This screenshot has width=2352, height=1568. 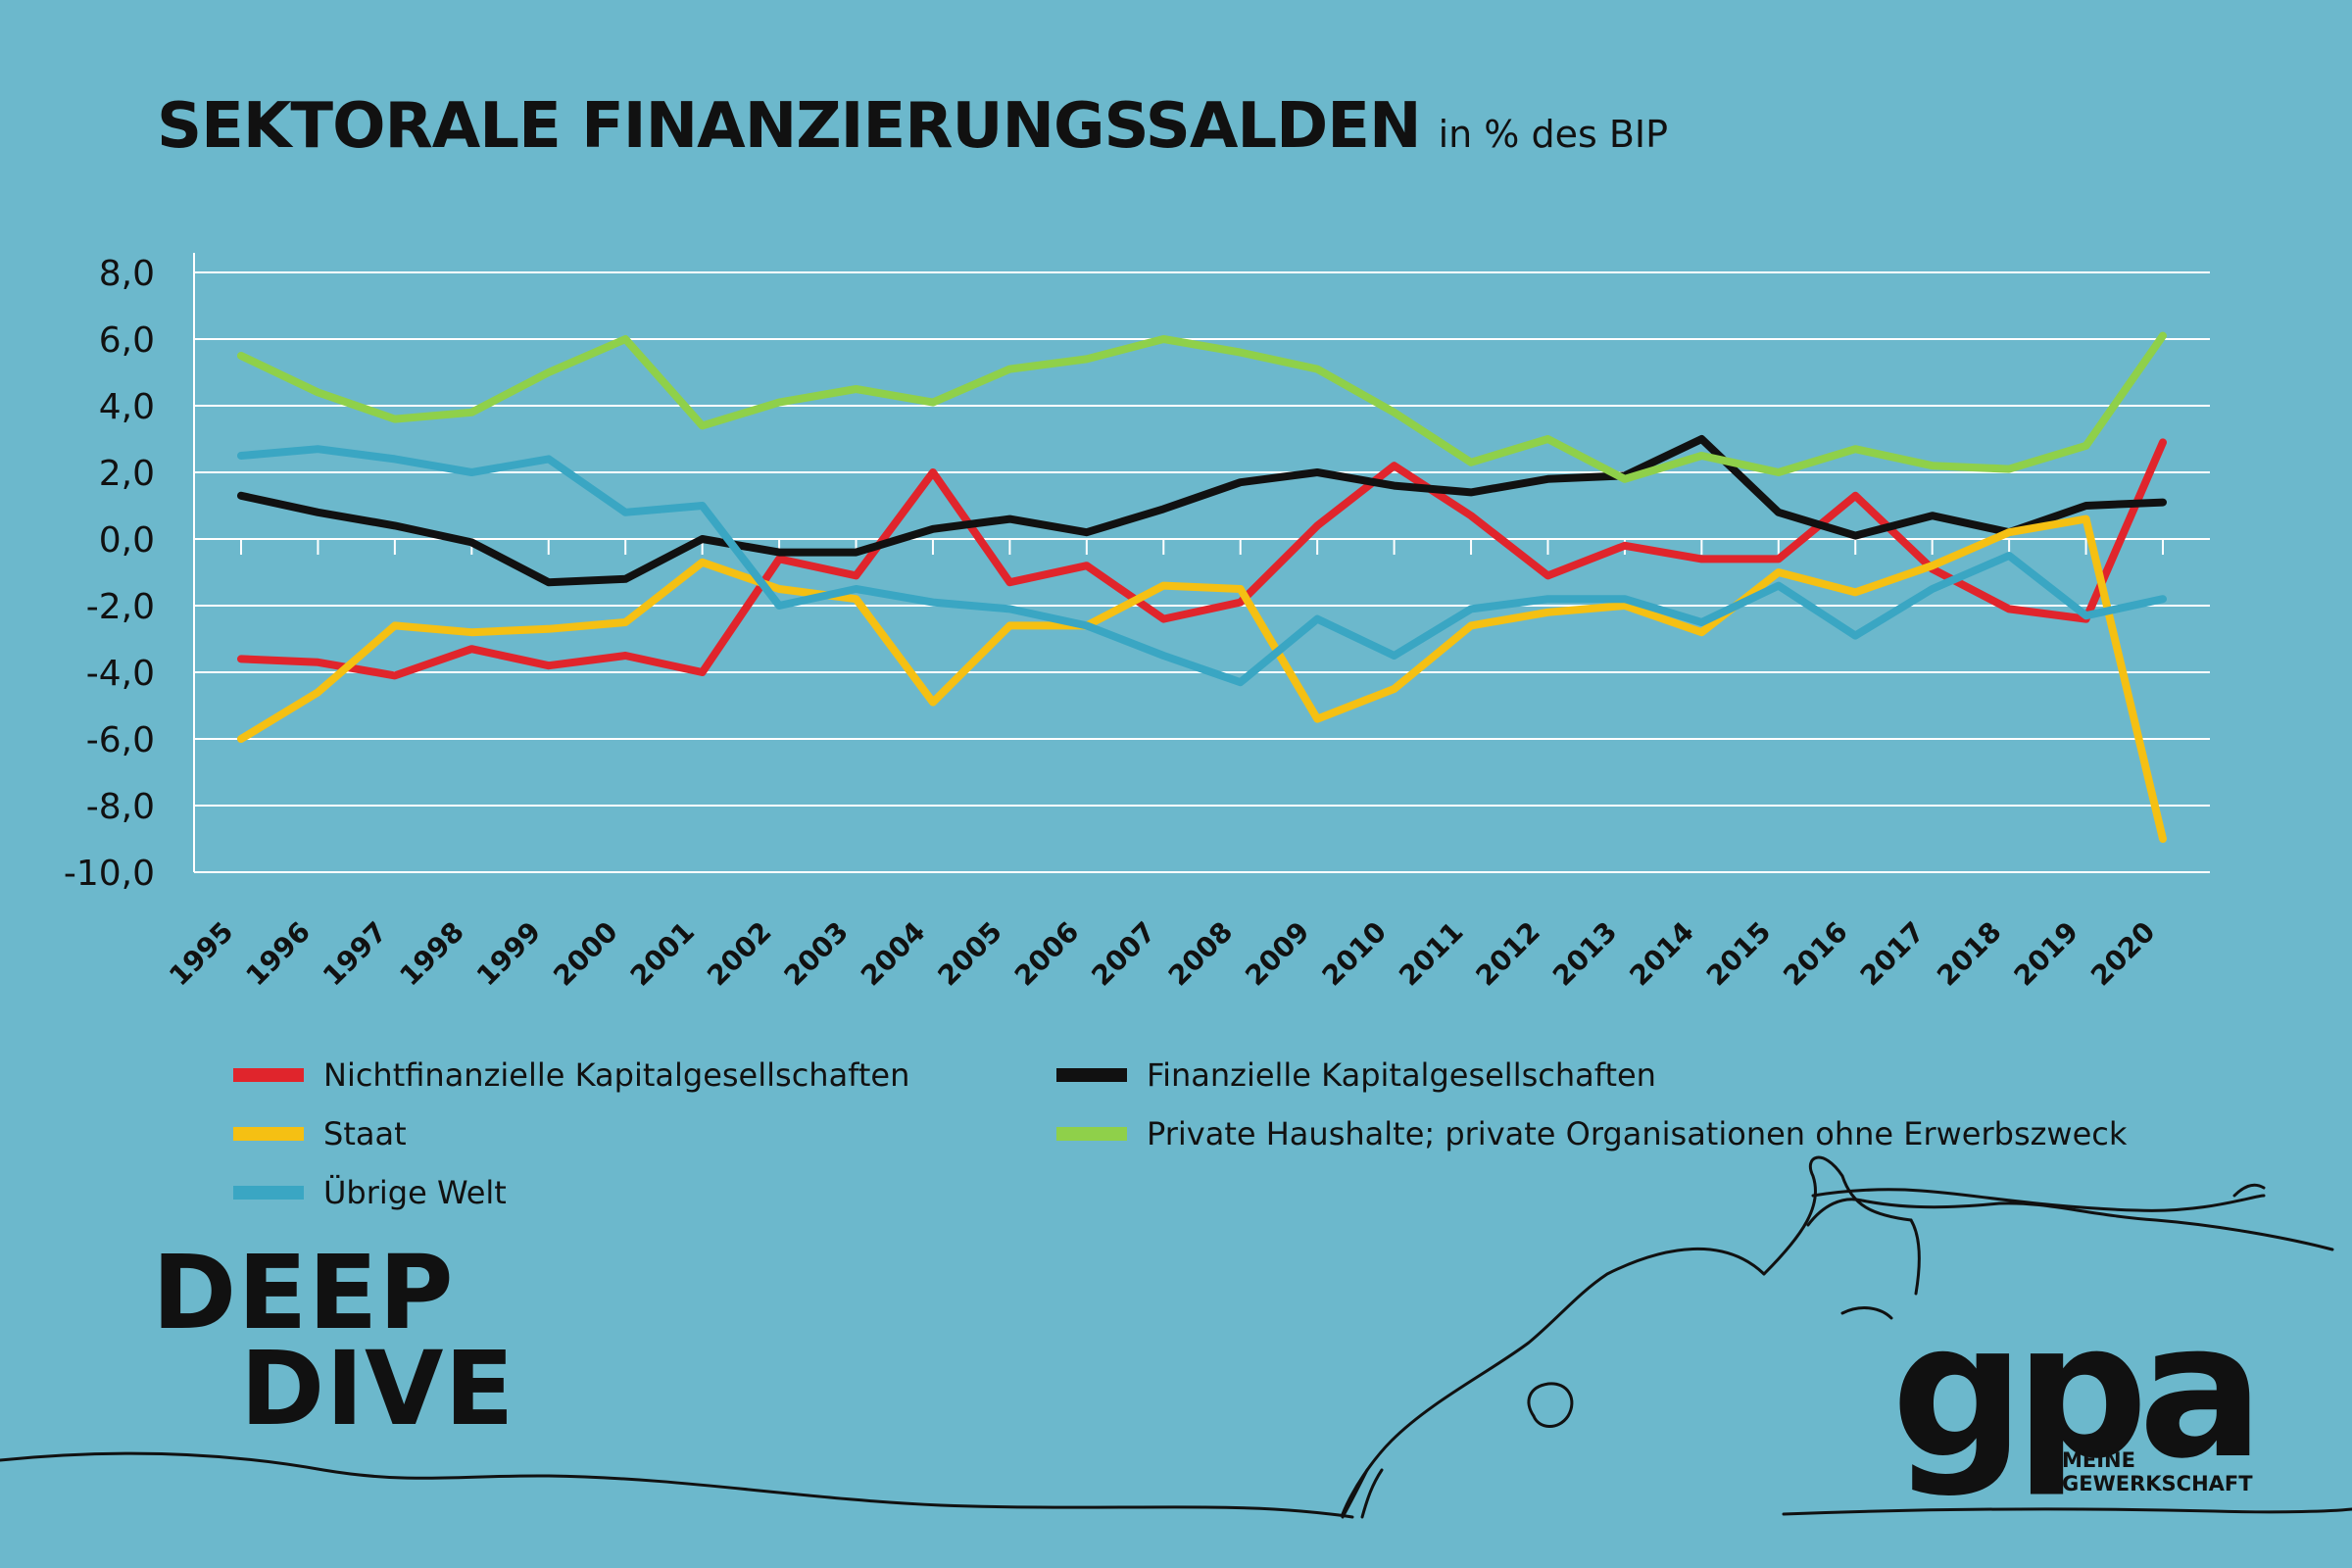 What do you see at coordinates (320, 1133) in the screenshot?
I see `legend-item-staat: Staat` at bounding box center [320, 1133].